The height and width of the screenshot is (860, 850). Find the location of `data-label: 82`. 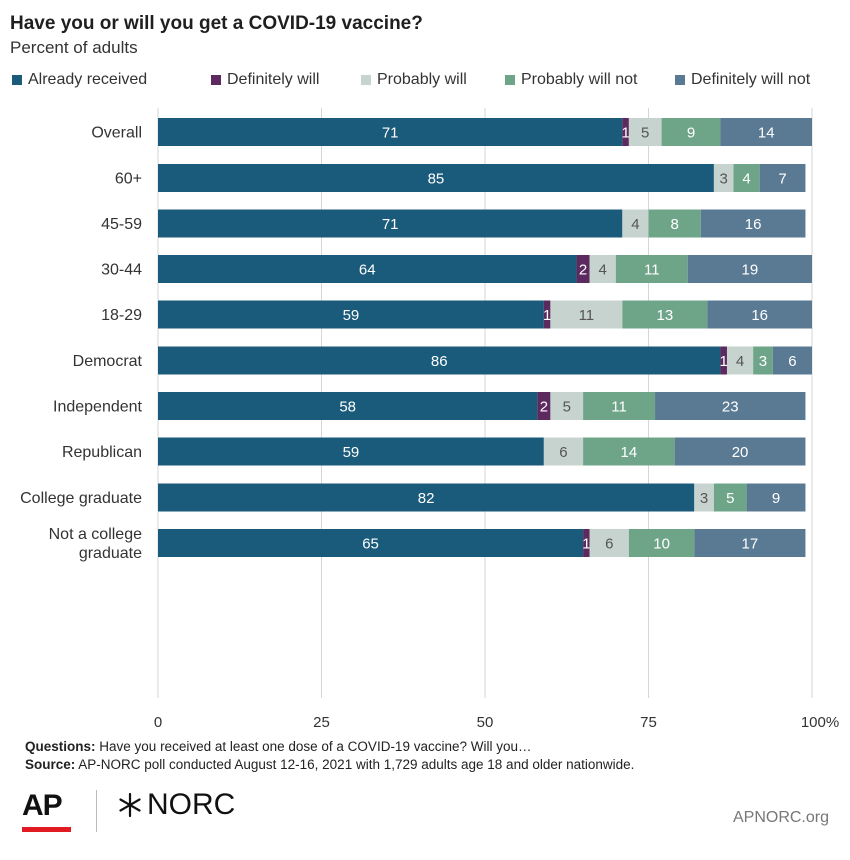

data-label: 82 is located at coordinates (426, 498).